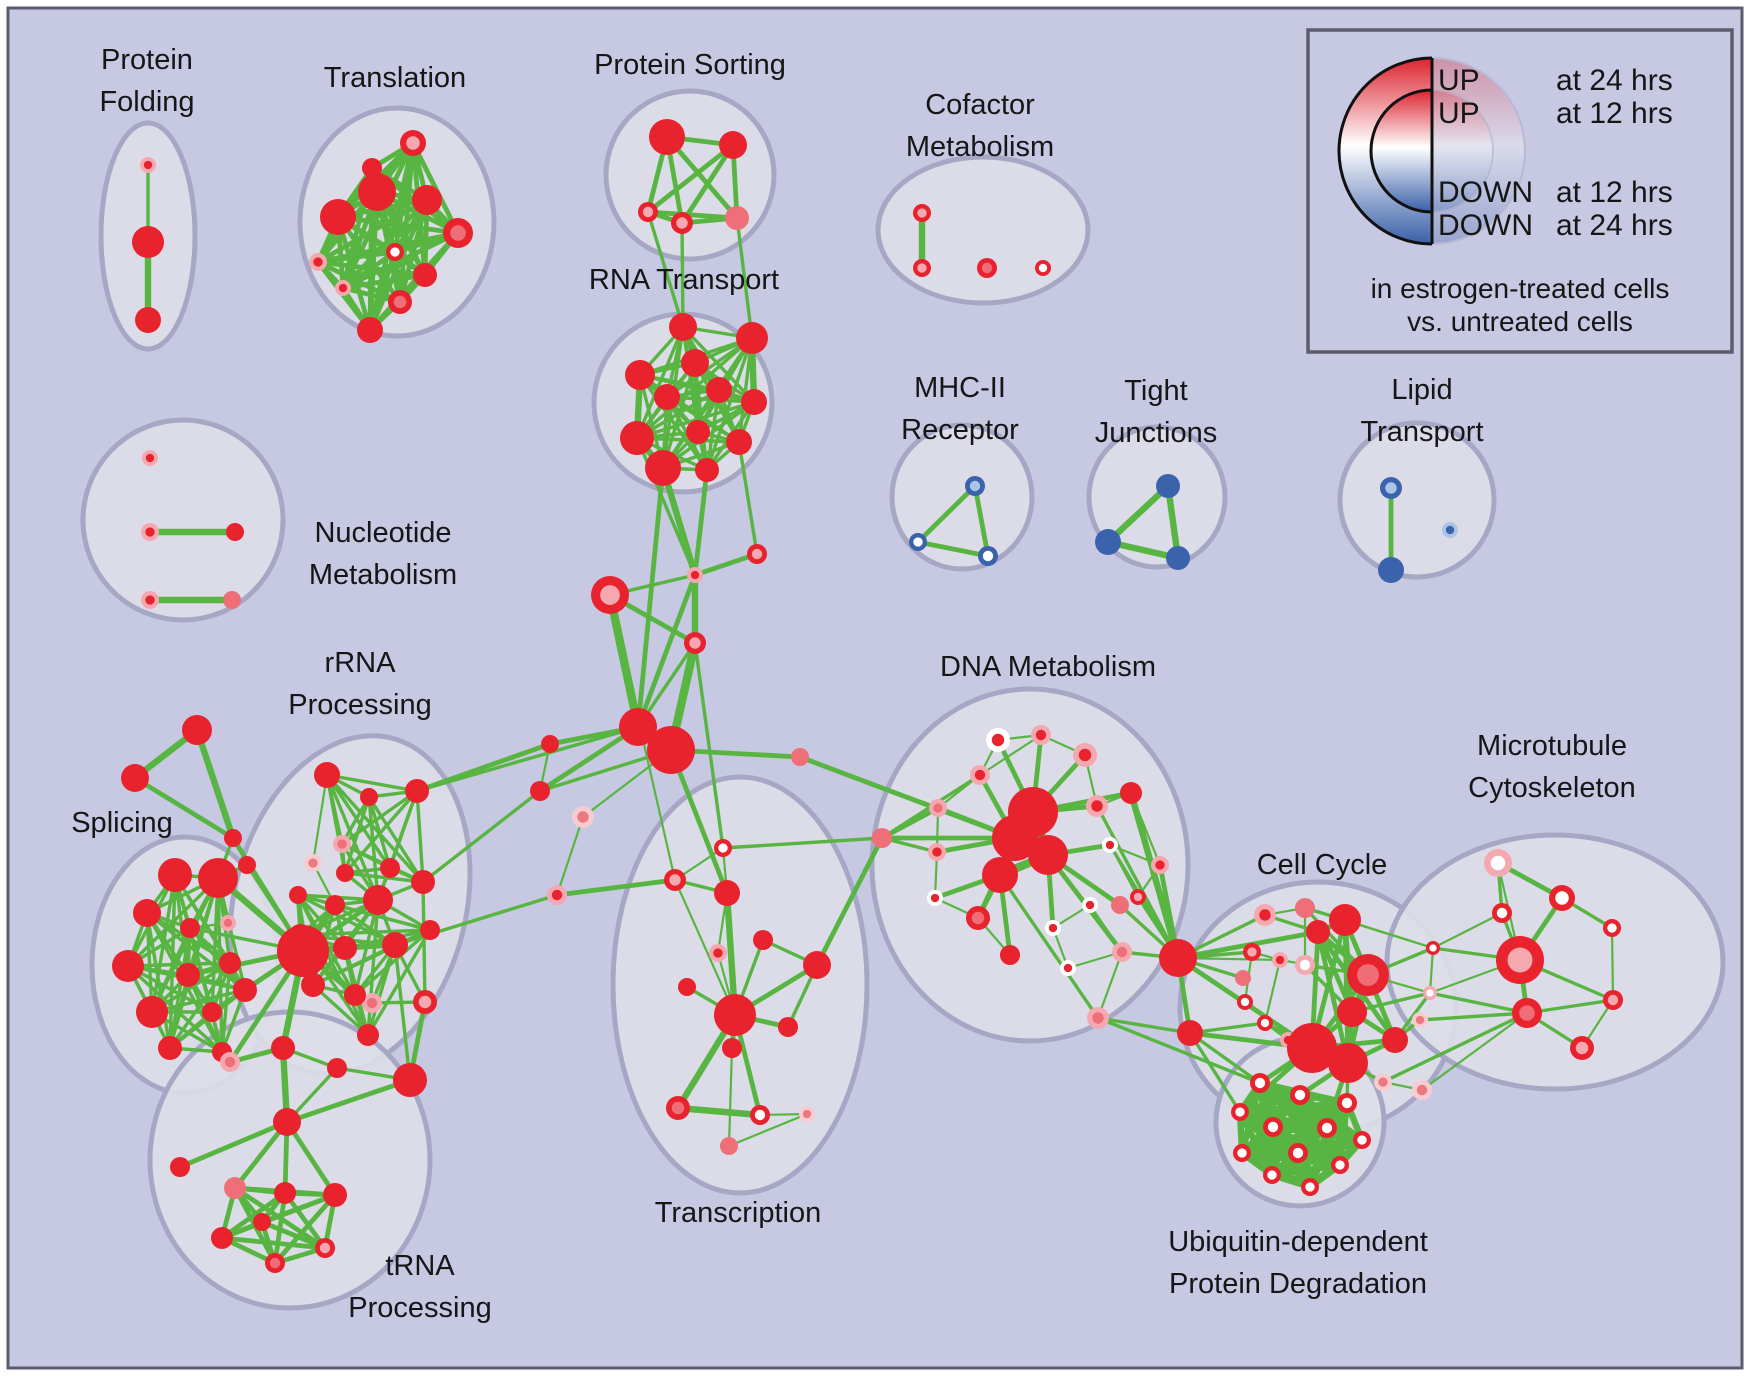 This screenshot has height=1376, width=1750. Describe the element at coordinates (372, 783) in the screenshot. I see `edge-RR1-RR3` at that location.